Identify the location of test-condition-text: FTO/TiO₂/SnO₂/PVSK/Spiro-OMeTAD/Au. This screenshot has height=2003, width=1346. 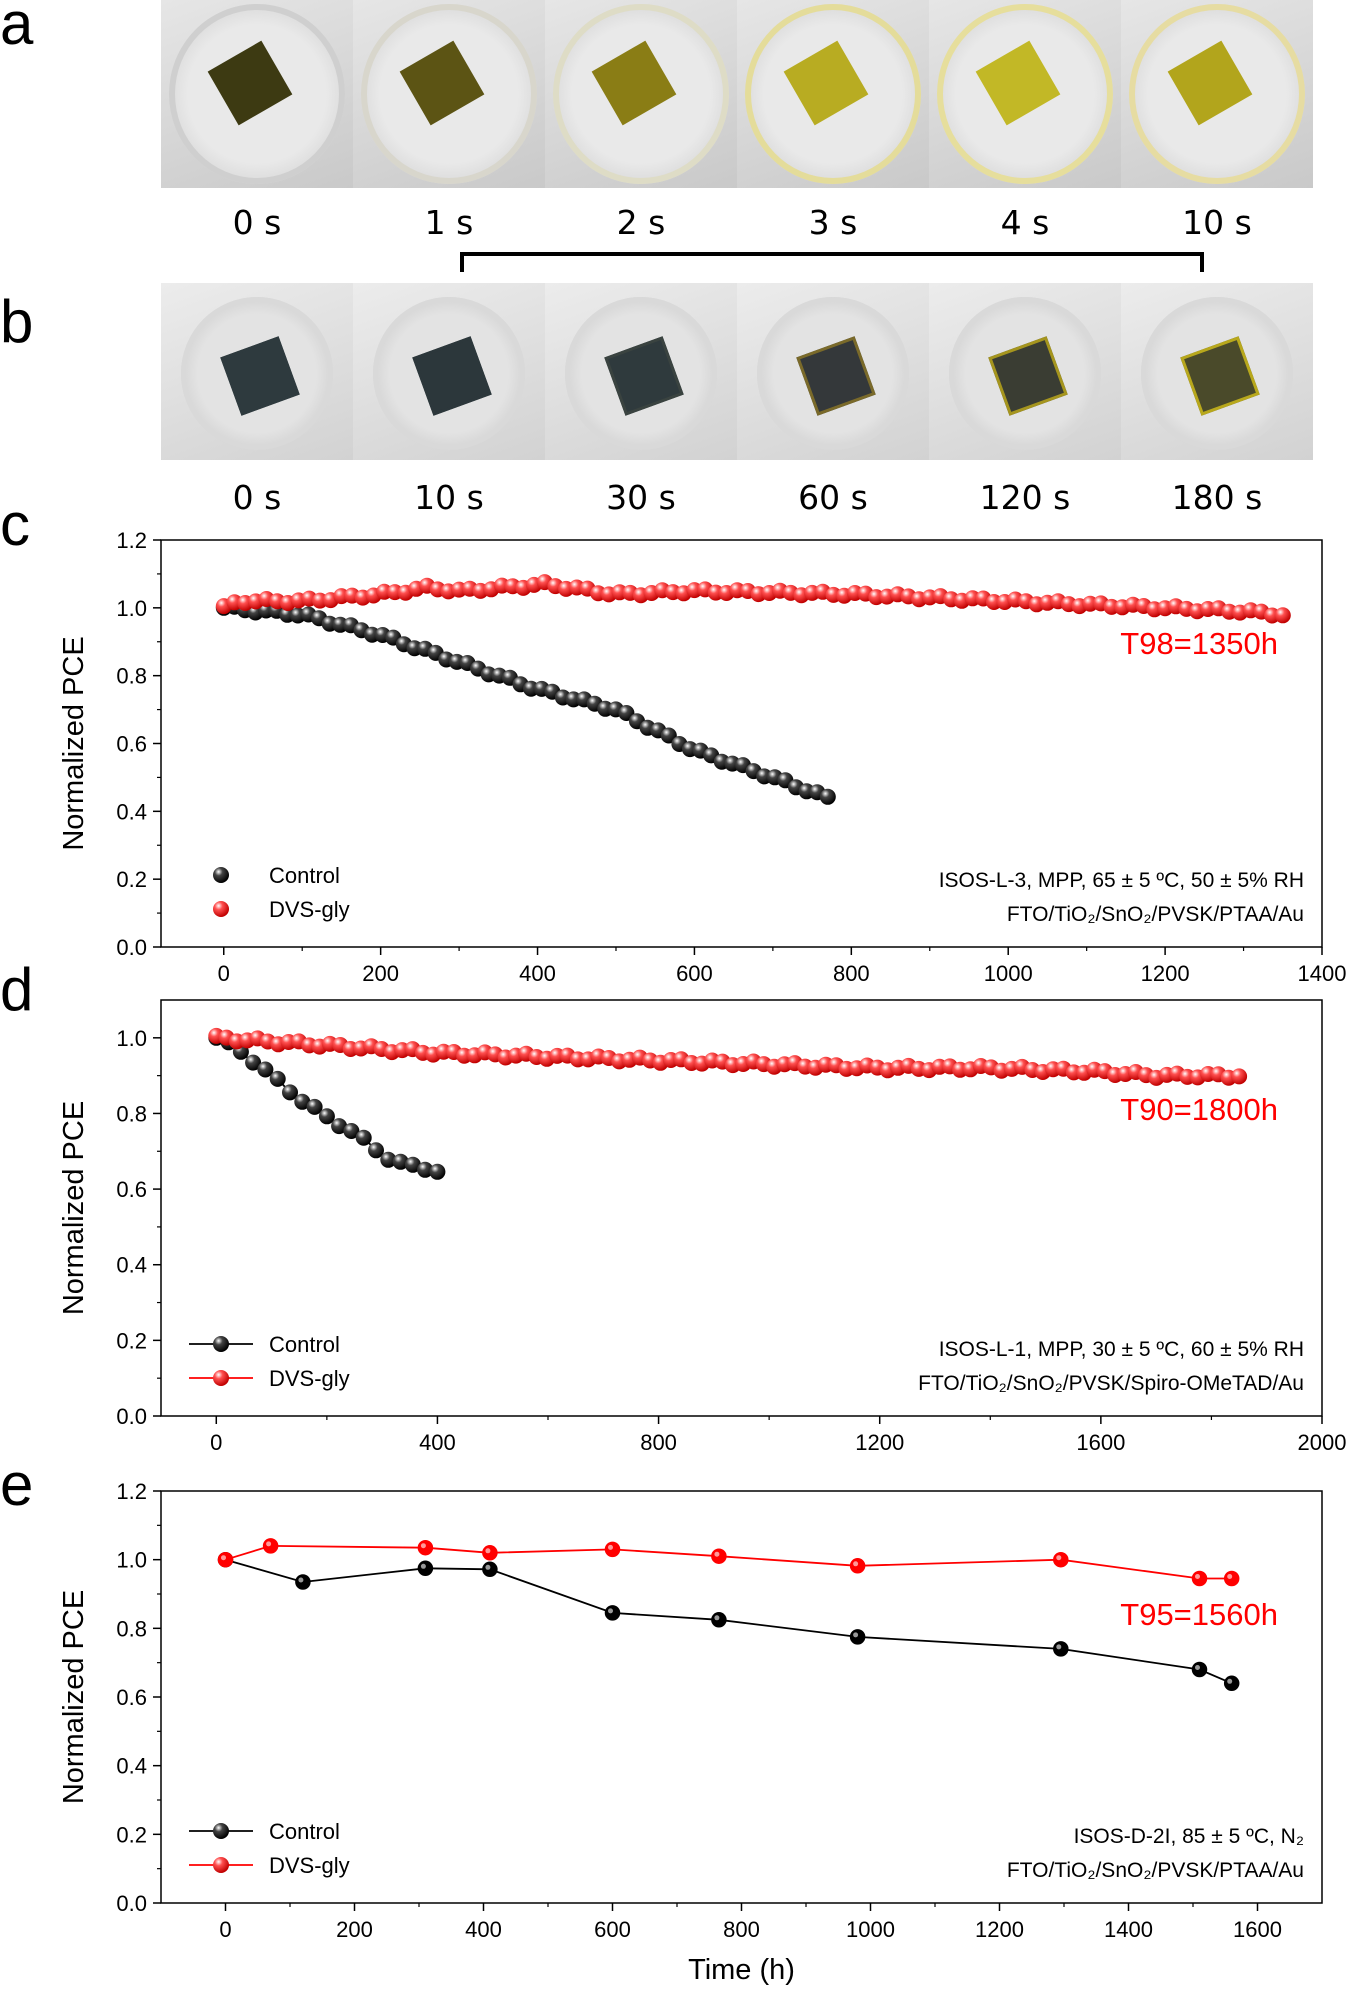
(1111, 1383).